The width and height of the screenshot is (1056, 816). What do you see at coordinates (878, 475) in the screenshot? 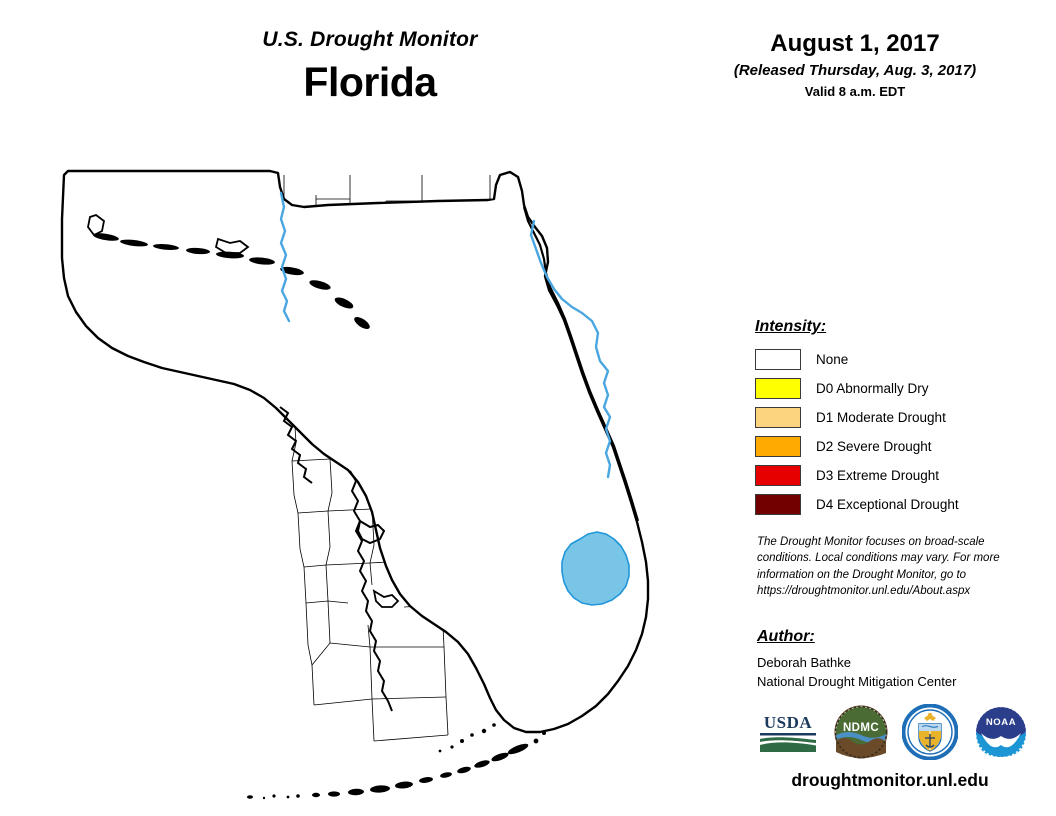
I see `legend-label-d3: D3 Extreme Drought` at bounding box center [878, 475].